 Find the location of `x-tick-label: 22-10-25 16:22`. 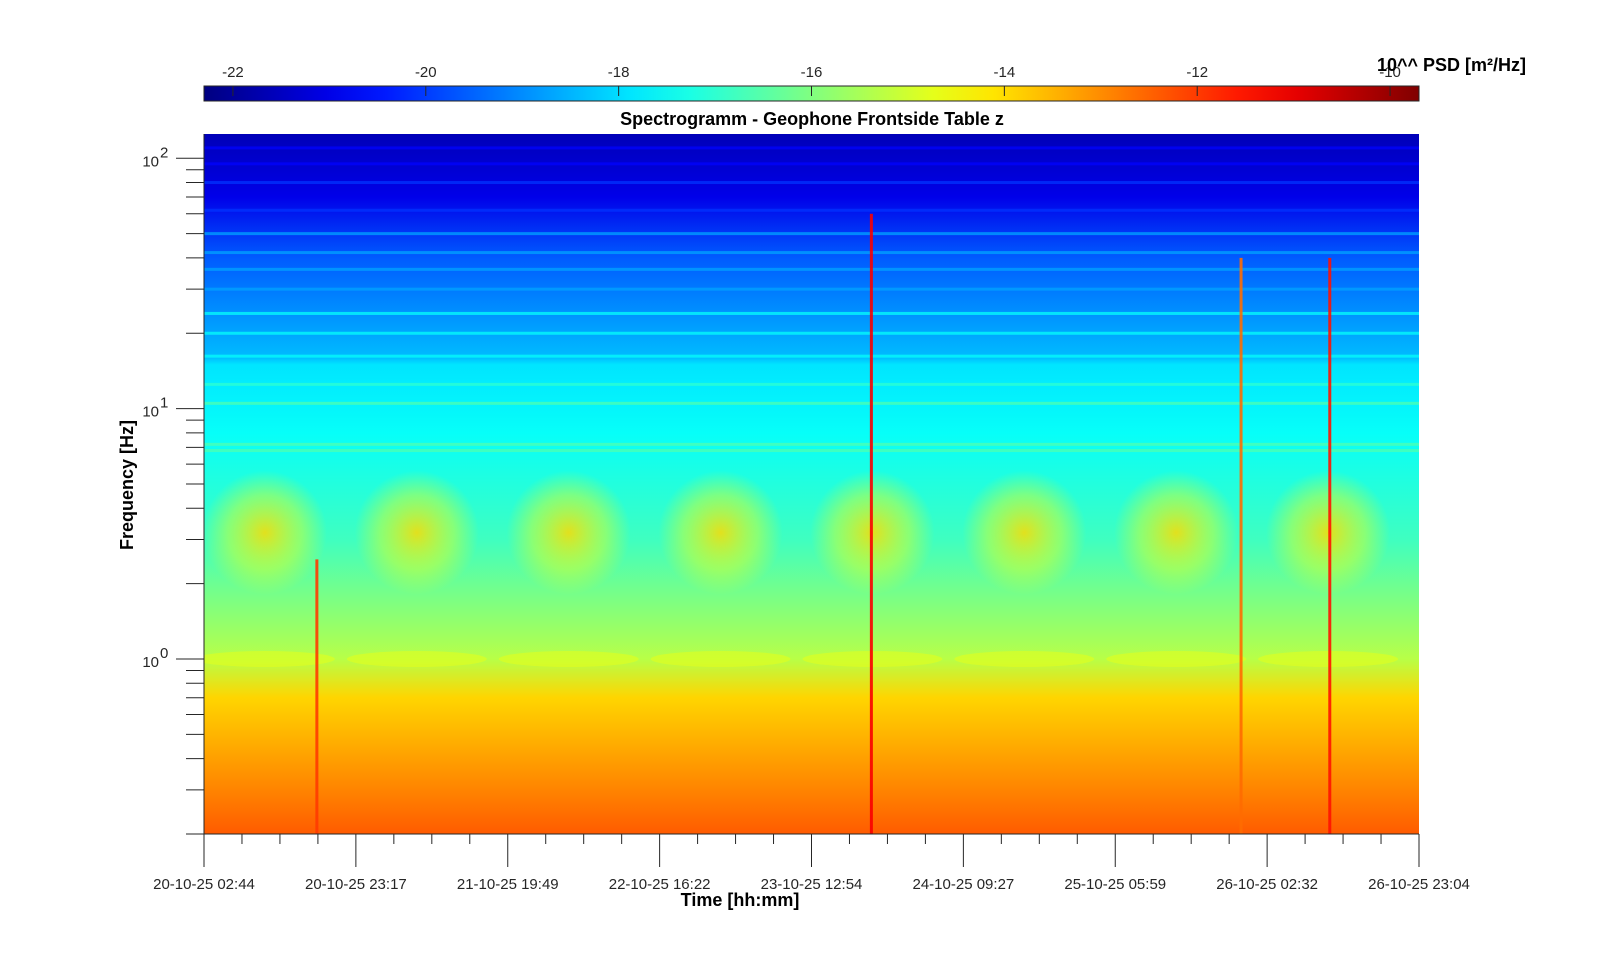

x-tick-label: 22-10-25 16:22 is located at coordinates (660, 884).